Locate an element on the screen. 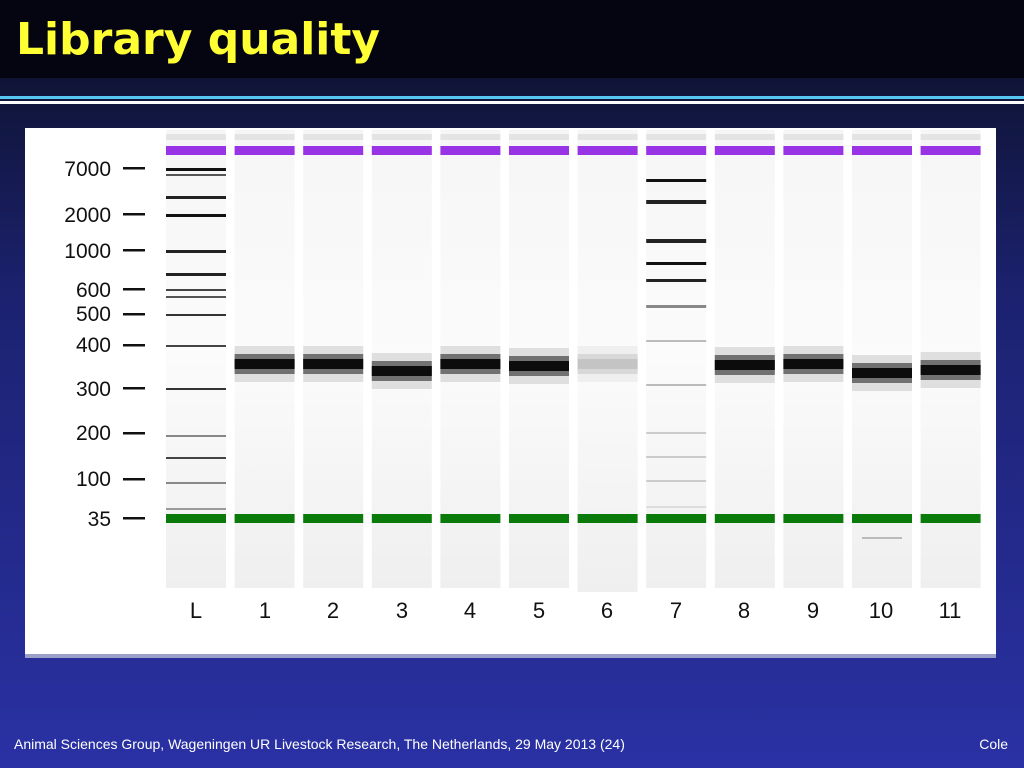 This screenshot has width=1024, height=768. size-label-600: 600 is located at coordinates (93, 290).